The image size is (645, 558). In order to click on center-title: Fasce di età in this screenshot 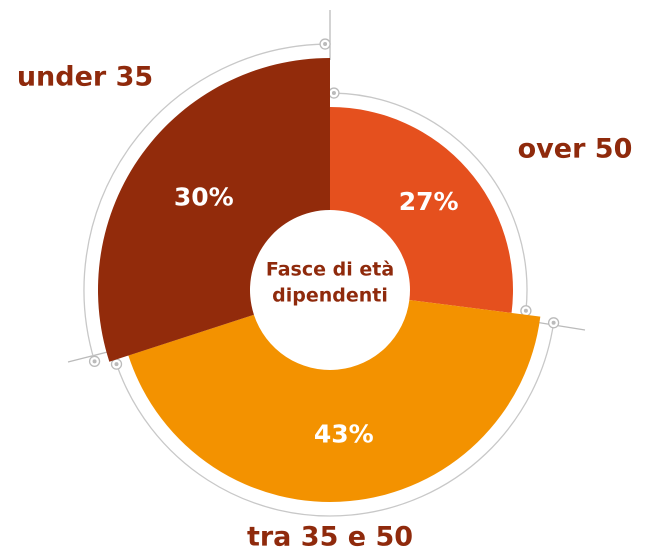, I will do `click(330, 270)`.